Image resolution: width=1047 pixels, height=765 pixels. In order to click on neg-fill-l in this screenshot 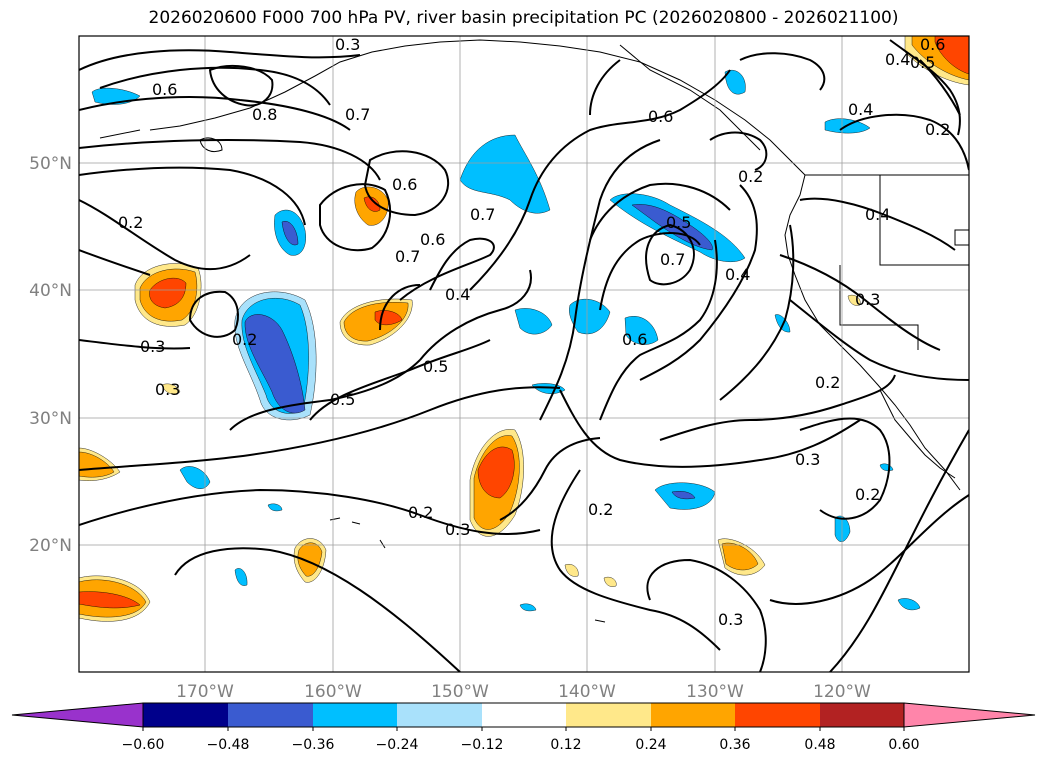, I will do `click(195, 477)`.